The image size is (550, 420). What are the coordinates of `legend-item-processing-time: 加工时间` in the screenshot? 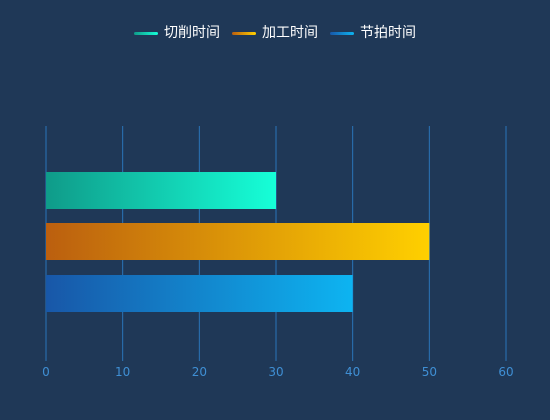 It's located at (275, 33).